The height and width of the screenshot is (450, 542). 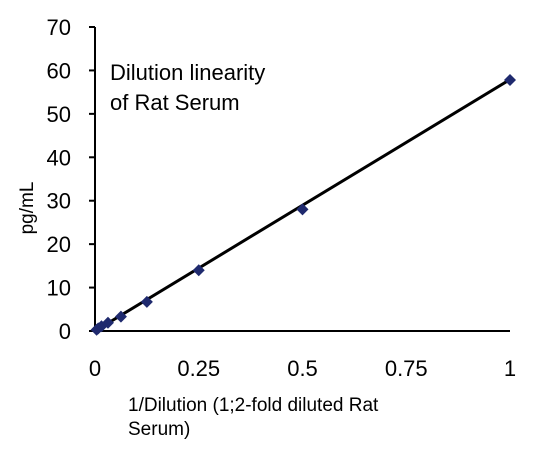 I want to click on y-tick-label: 30, so click(x=59, y=201).